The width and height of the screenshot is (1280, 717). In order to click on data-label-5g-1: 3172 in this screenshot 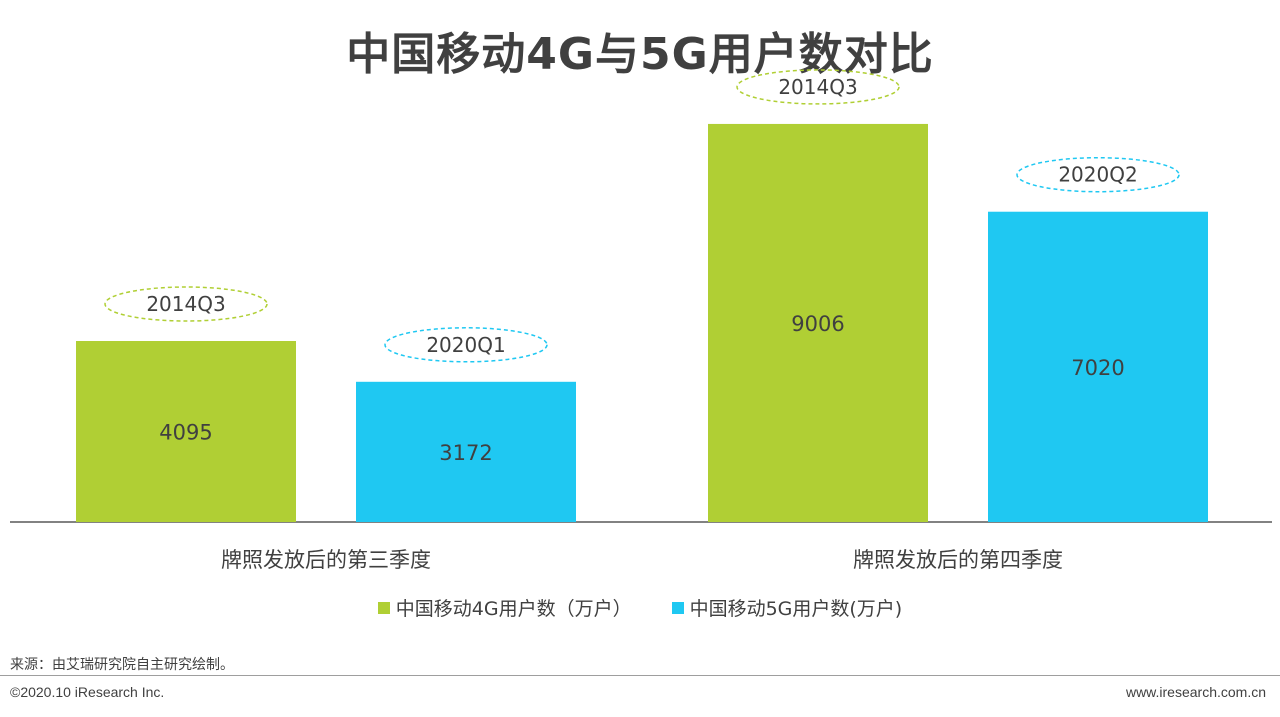, I will do `click(465, 453)`.